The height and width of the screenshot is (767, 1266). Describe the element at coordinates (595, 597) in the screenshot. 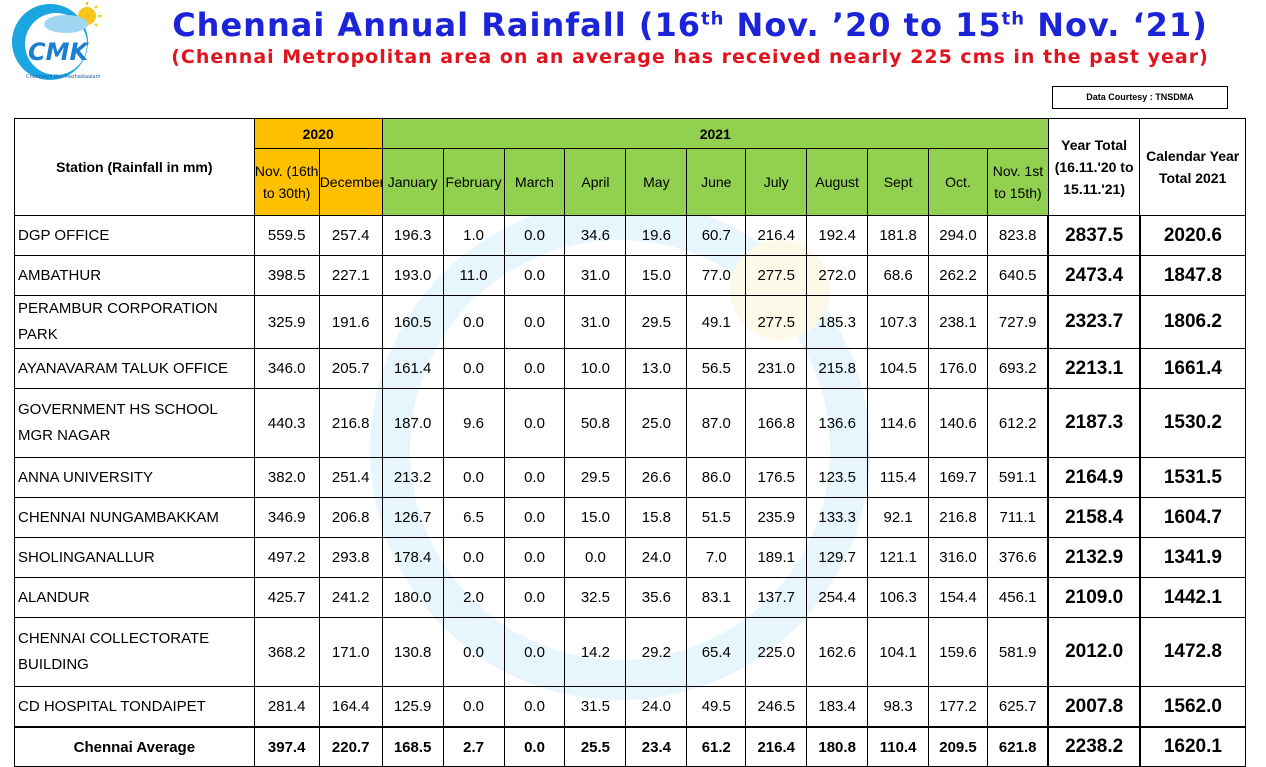

I see `rainfall-value: 32.5` at that location.